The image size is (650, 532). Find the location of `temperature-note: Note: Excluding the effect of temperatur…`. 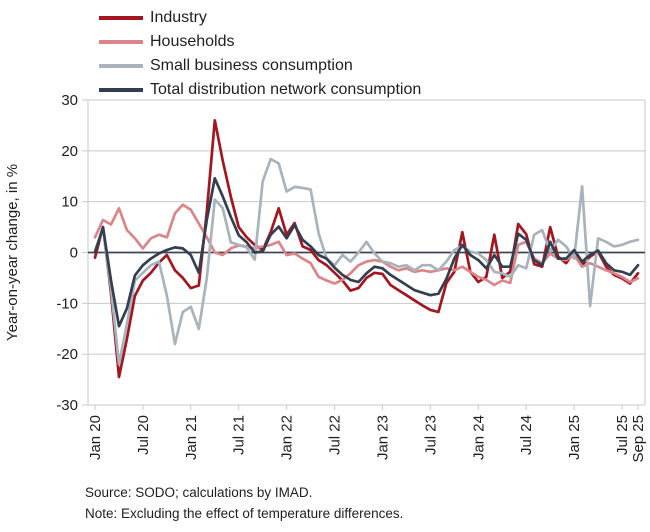

temperature-note: Note: Excluding the effect of temperatur… is located at coordinates (244, 513).